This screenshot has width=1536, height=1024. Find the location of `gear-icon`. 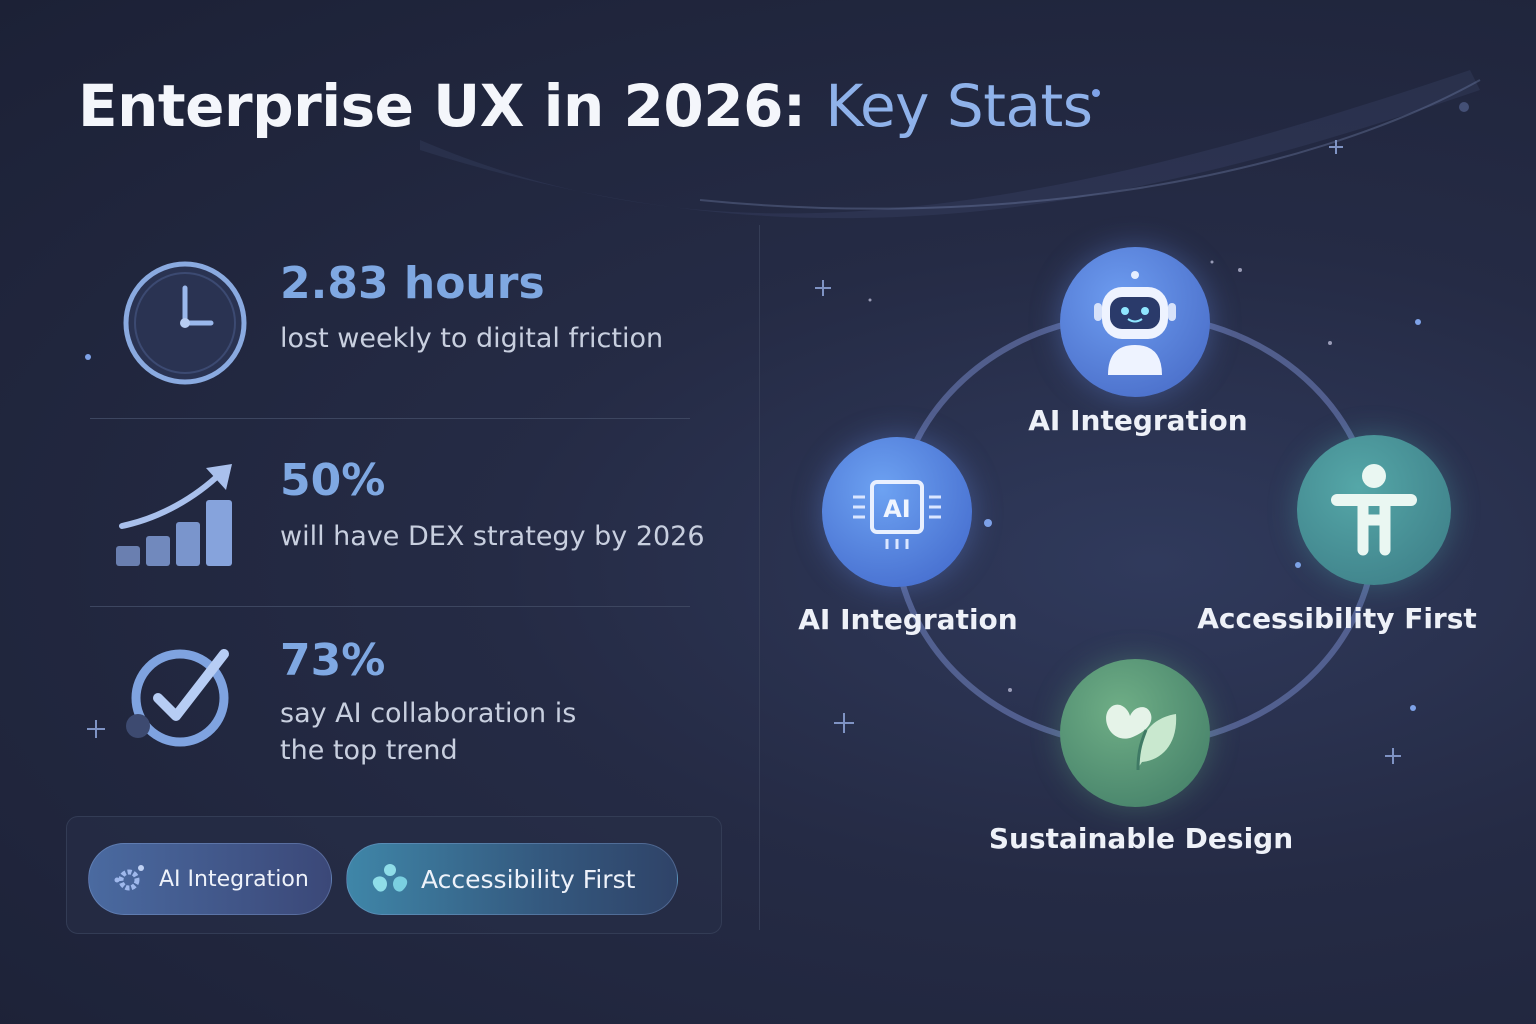

gear-icon is located at coordinates (129, 878).